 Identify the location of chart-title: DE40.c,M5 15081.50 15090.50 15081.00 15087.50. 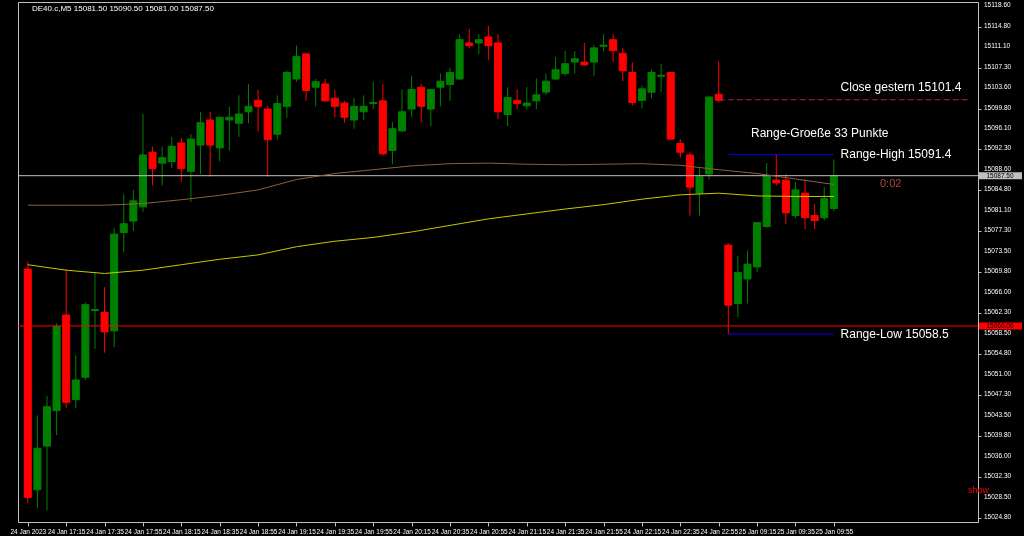
(123, 8).